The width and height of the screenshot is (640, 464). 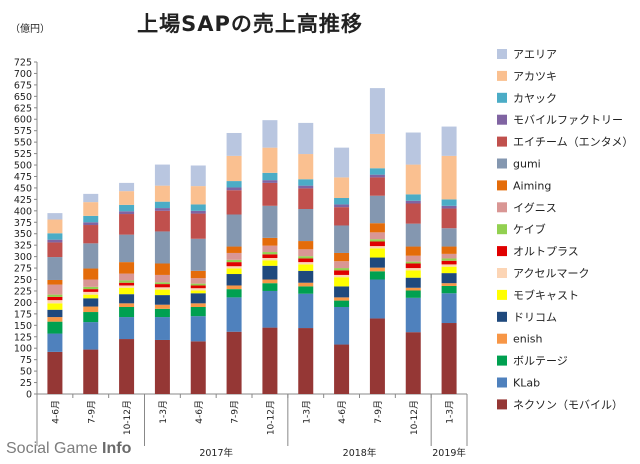 What do you see at coordinates (529, 229) in the screenshot?
I see `legend-label: ケイブ` at bounding box center [529, 229].